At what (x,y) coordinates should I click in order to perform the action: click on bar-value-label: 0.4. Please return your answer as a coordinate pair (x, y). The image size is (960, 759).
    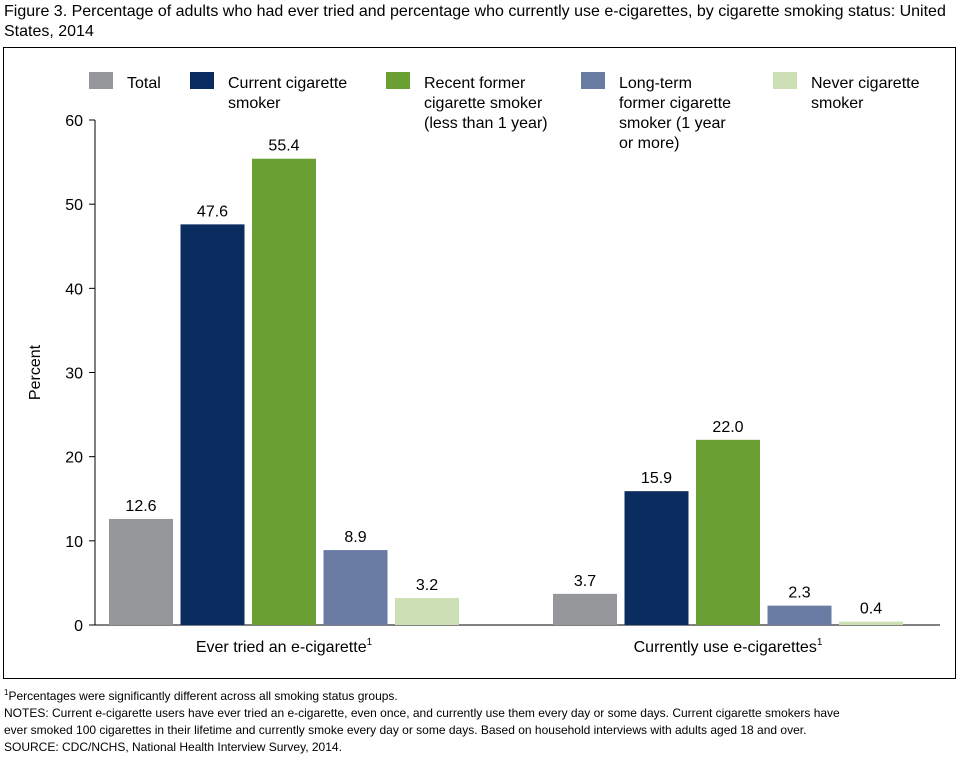
    Looking at the image, I should click on (871, 609).